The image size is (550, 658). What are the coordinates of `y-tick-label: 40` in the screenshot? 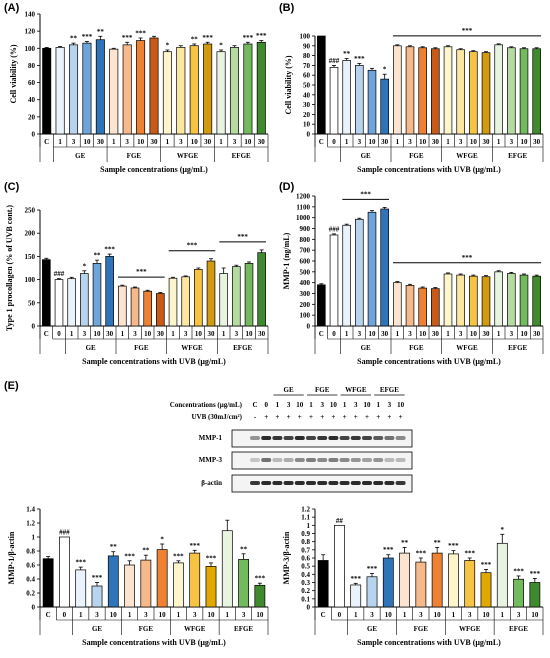 It's located at (307, 95).